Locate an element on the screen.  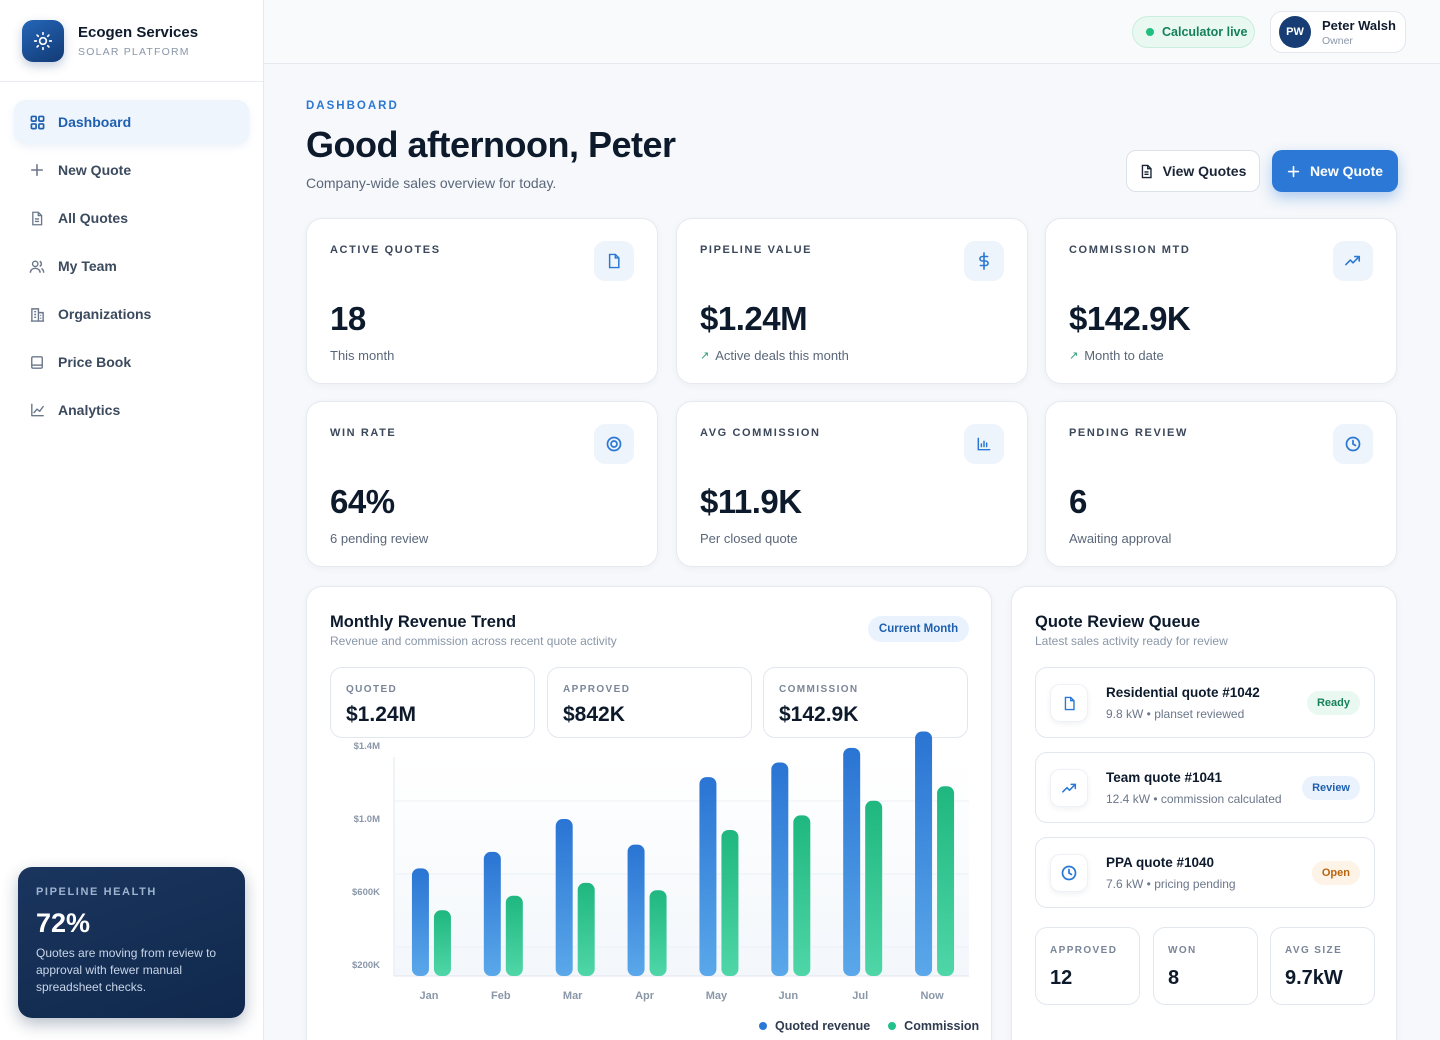
stat-label: PENDING REVIEW is located at coordinates (1128, 433).